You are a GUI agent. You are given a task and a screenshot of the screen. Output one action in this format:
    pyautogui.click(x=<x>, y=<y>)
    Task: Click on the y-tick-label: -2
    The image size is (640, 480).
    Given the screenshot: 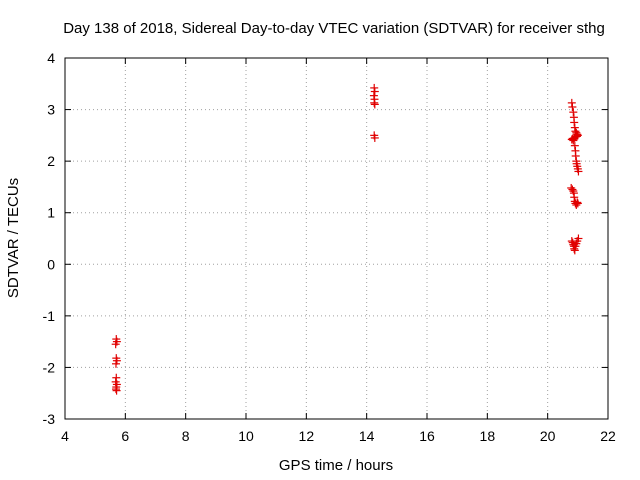 What is the action you would take?
    pyautogui.click(x=49, y=367)
    